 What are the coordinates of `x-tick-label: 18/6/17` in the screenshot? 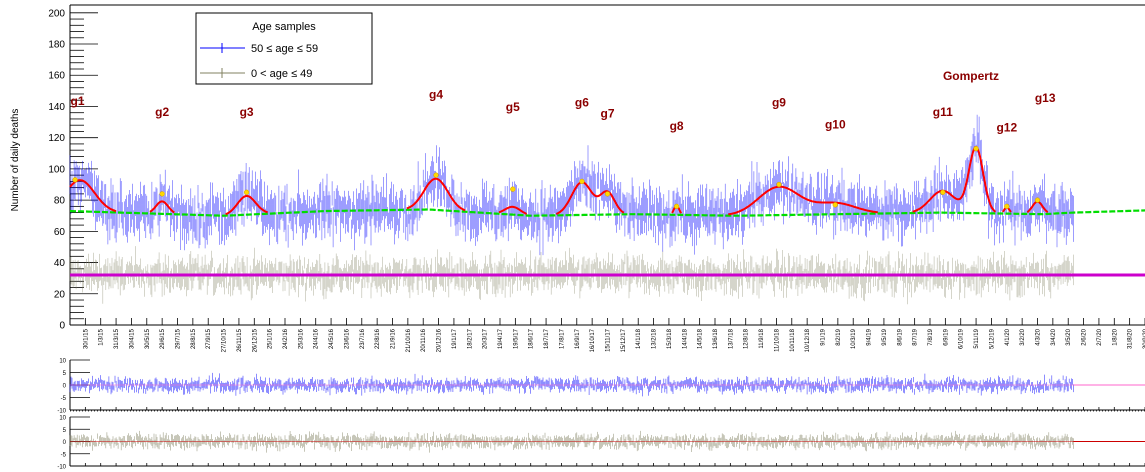 It's located at (532, 338).